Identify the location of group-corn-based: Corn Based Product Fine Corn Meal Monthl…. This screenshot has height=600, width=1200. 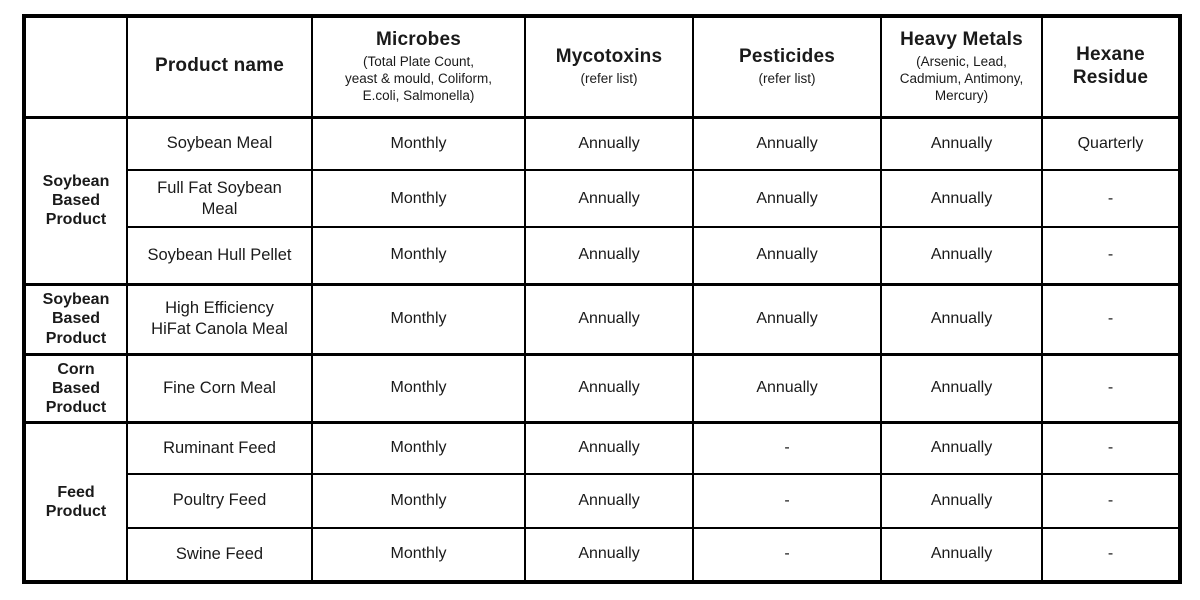
(602, 388).